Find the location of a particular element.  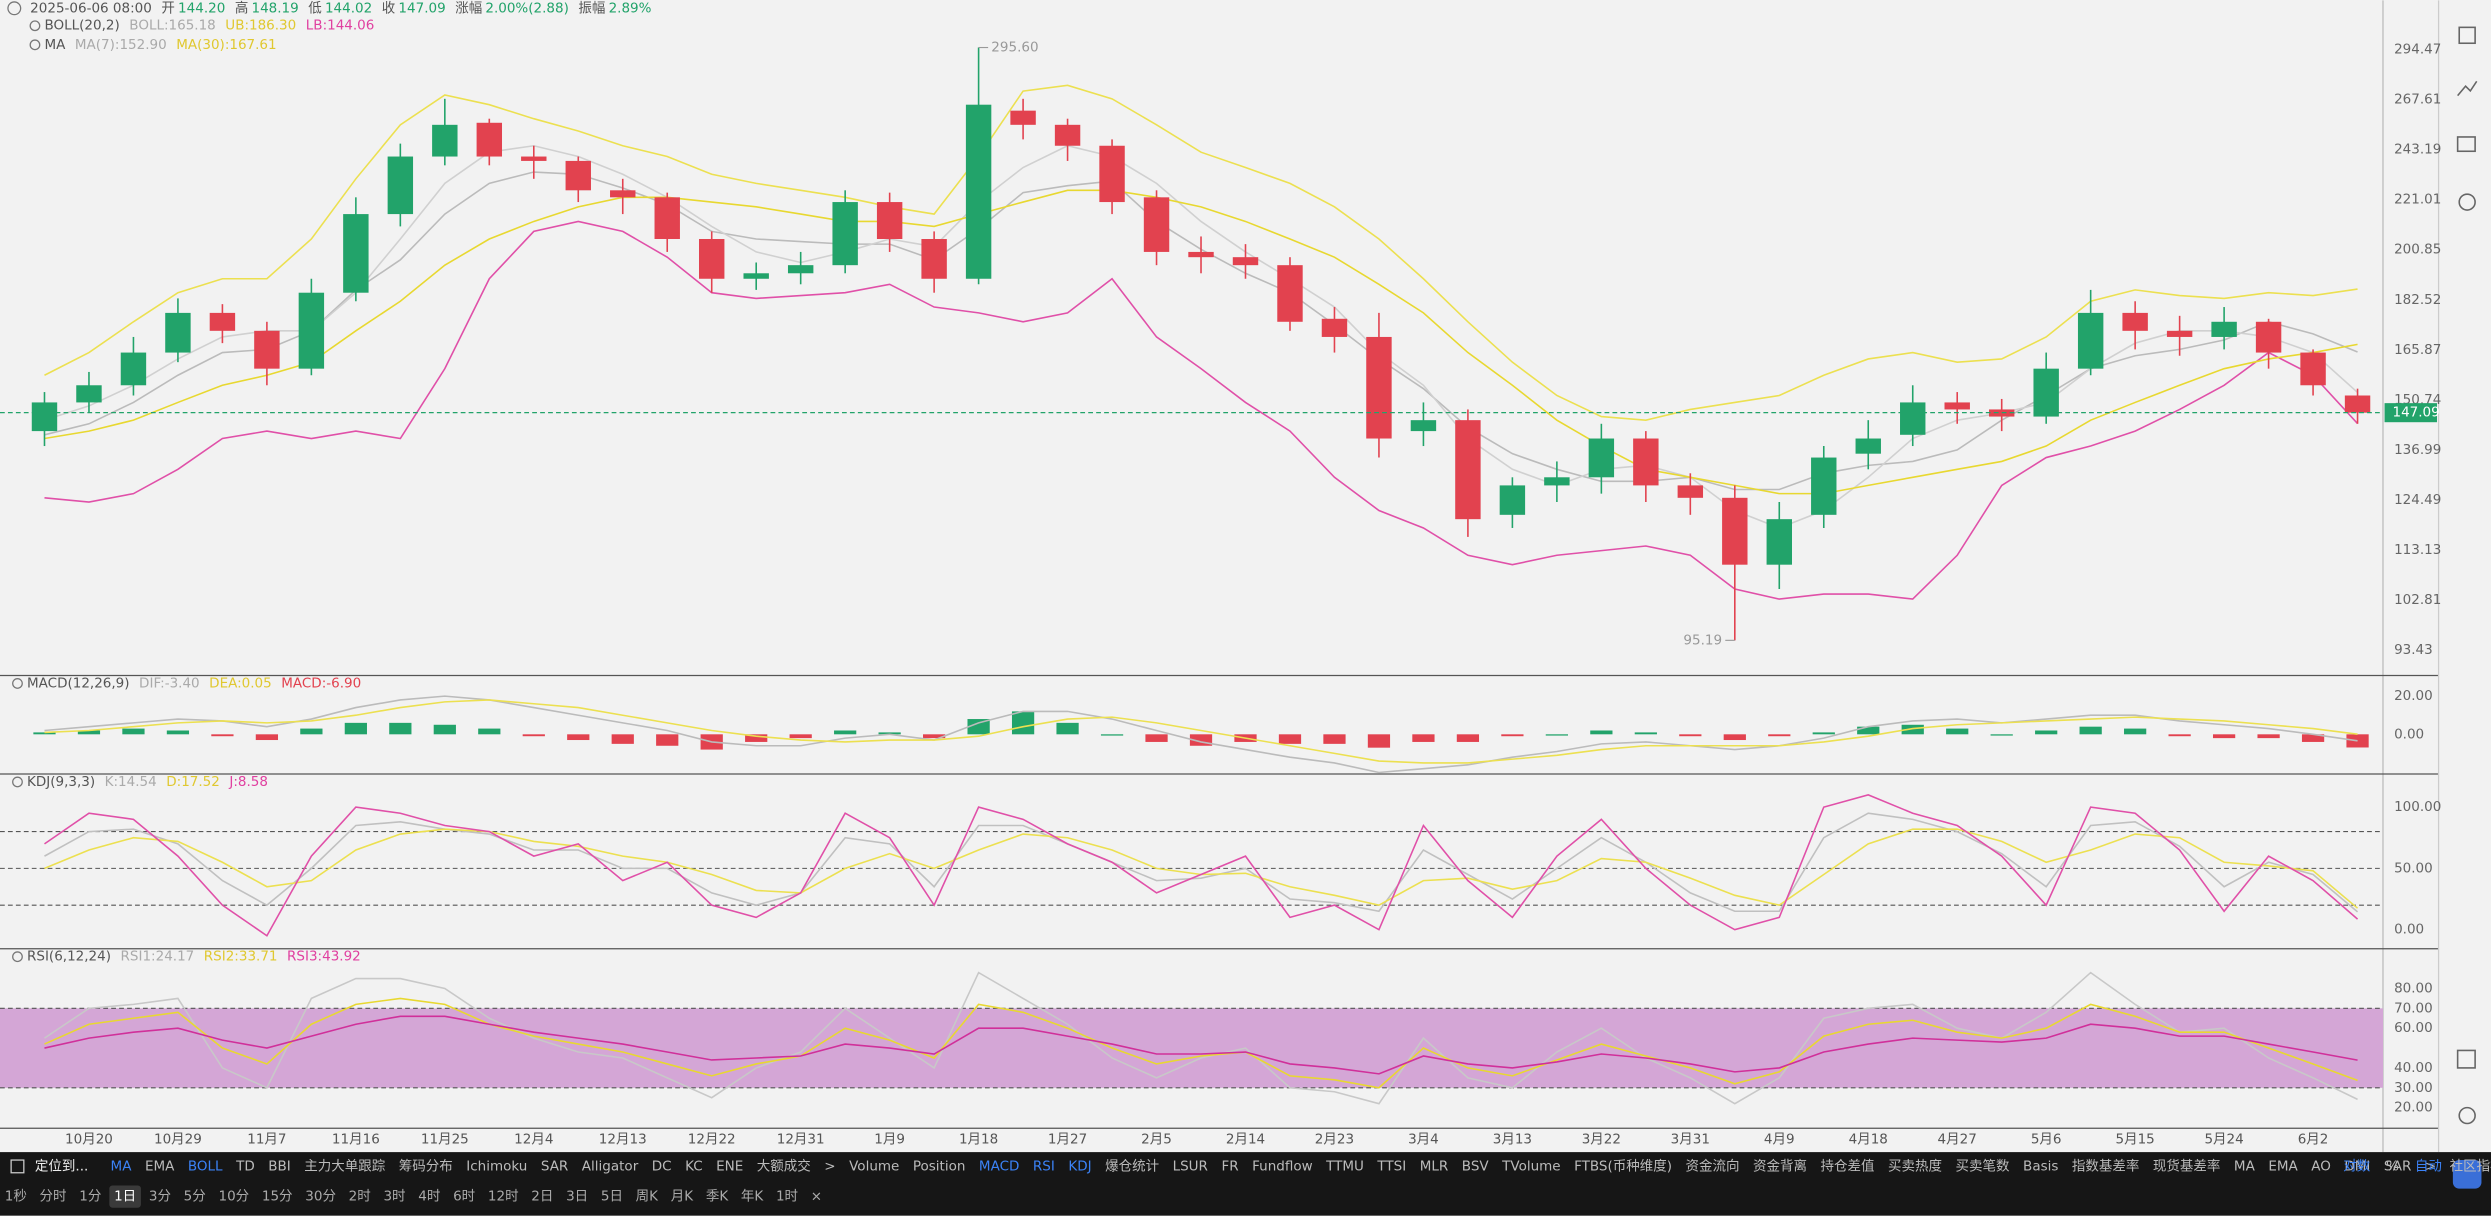

header-value: 2.89% is located at coordinates (630, 8).